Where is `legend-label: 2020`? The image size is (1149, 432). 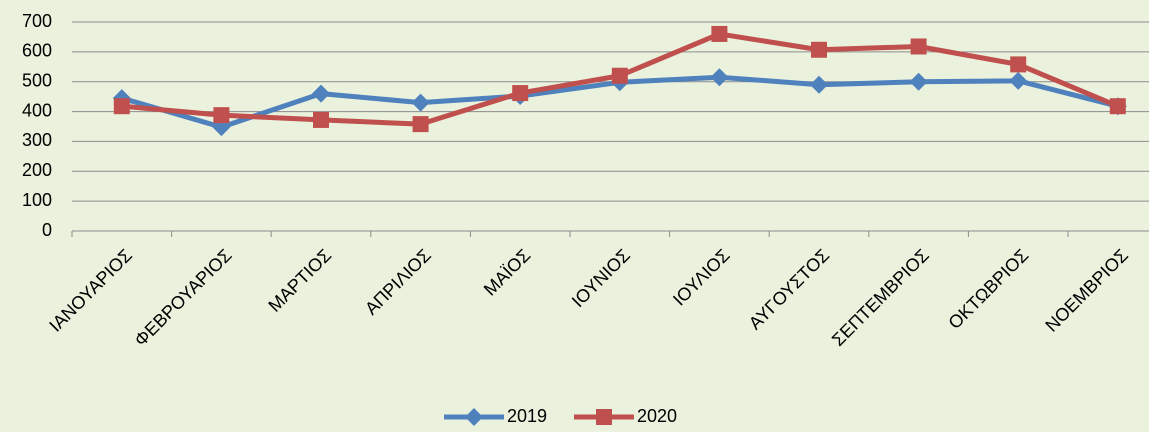 legend-label: 2020 is located at coordinates (657, 416).